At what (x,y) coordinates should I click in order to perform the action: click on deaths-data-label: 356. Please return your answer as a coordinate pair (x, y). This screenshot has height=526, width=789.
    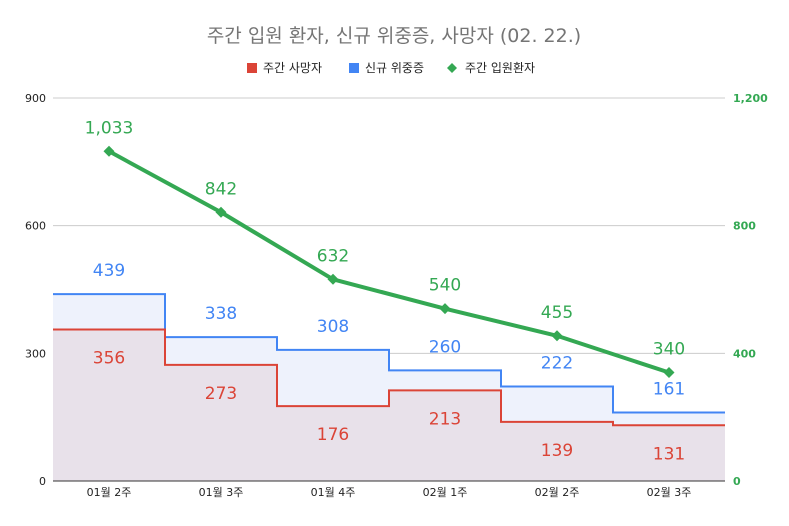
    Looking at the image, I should click on (109, 359).